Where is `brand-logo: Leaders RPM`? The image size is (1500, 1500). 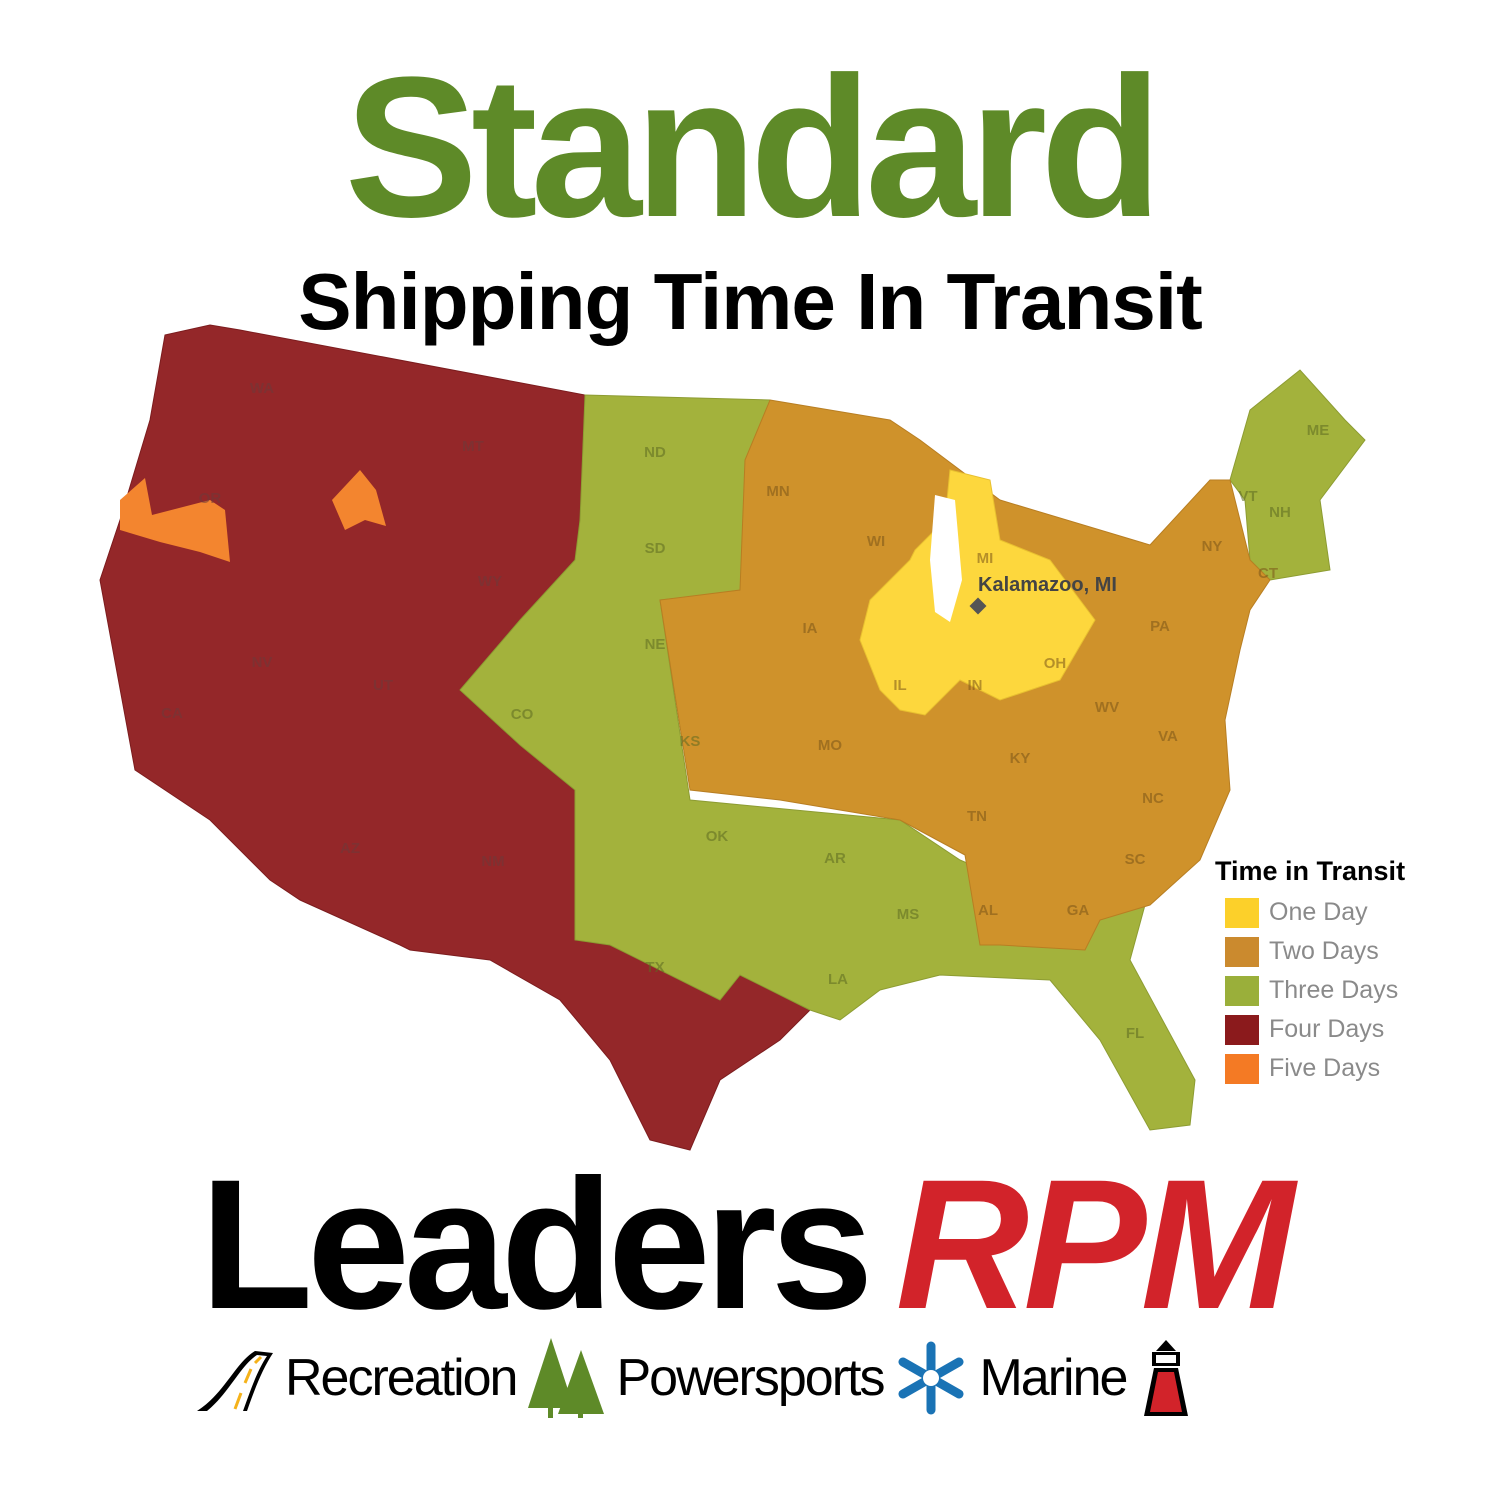
brand-logo: Leaders RPM is located at coordinates (747, 1245).